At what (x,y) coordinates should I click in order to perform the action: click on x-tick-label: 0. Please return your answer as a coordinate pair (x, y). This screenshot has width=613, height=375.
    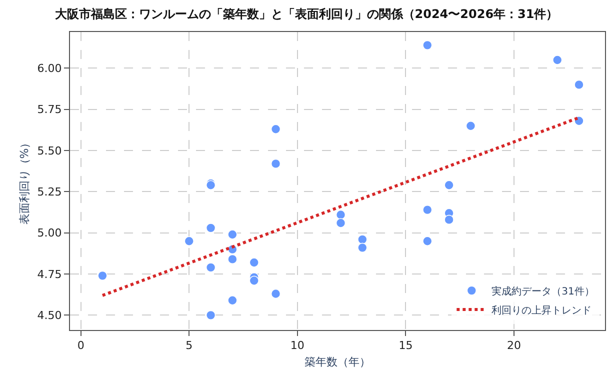
    Looking at the image, I should click on (80, 345).